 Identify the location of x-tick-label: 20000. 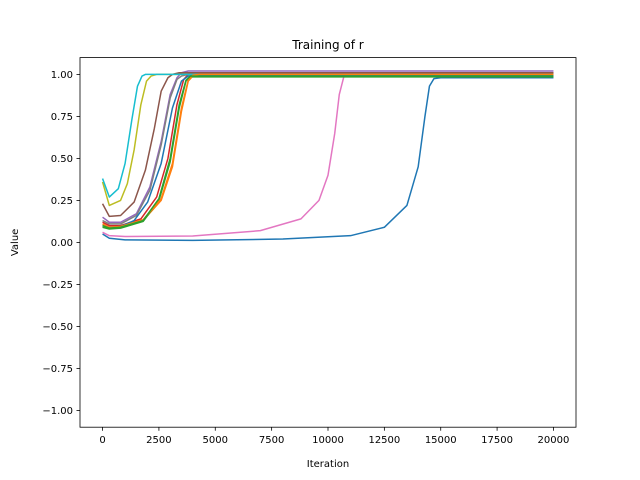
(554, 440).